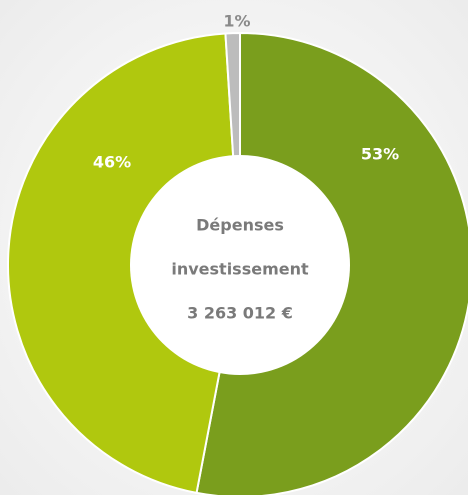  Describe the element at coordinates (380, 154) in the screenshot. I see `value-label: 53%` at that location.